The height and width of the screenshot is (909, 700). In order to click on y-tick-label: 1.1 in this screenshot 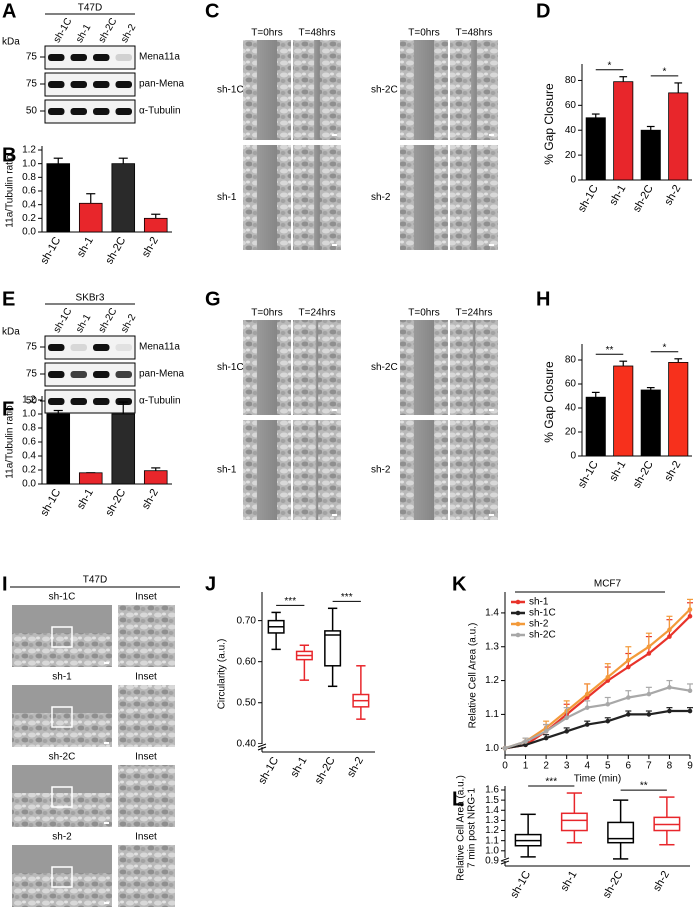, I will do `click(492, 840)`.